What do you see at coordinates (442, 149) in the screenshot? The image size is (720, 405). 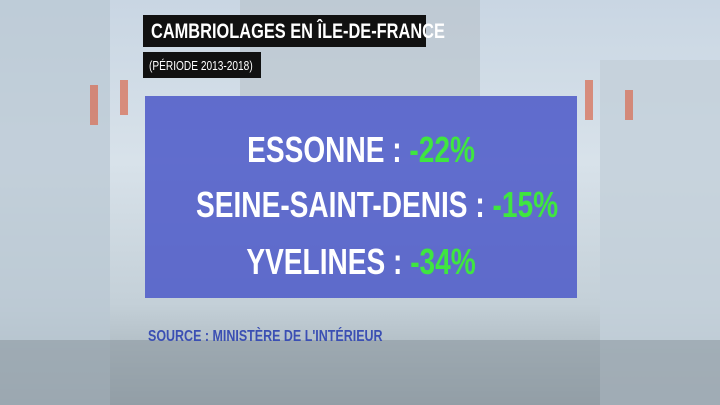 I see `stat-value: -22%` at bounding box center [442, 149].